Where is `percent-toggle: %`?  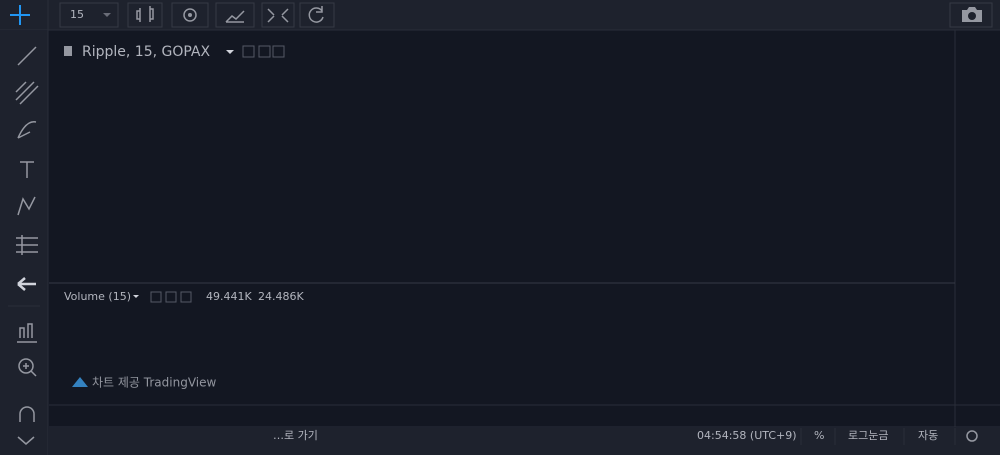 percent-toggle: % is located at coordinates (819, 435).